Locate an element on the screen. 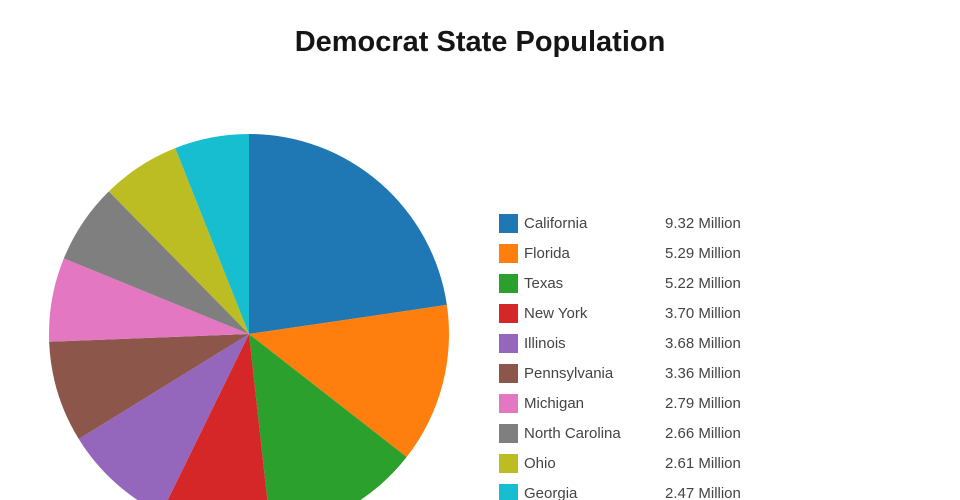  legend-value: 5.29 Million is located at coordinates (703, 253).